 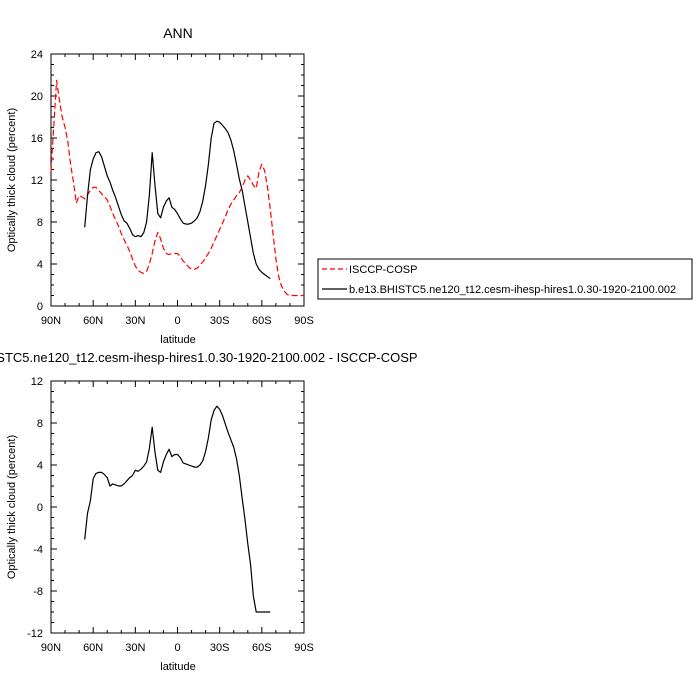 I want to click on top-y-tick-label: 8, so click(x=40, y=223).